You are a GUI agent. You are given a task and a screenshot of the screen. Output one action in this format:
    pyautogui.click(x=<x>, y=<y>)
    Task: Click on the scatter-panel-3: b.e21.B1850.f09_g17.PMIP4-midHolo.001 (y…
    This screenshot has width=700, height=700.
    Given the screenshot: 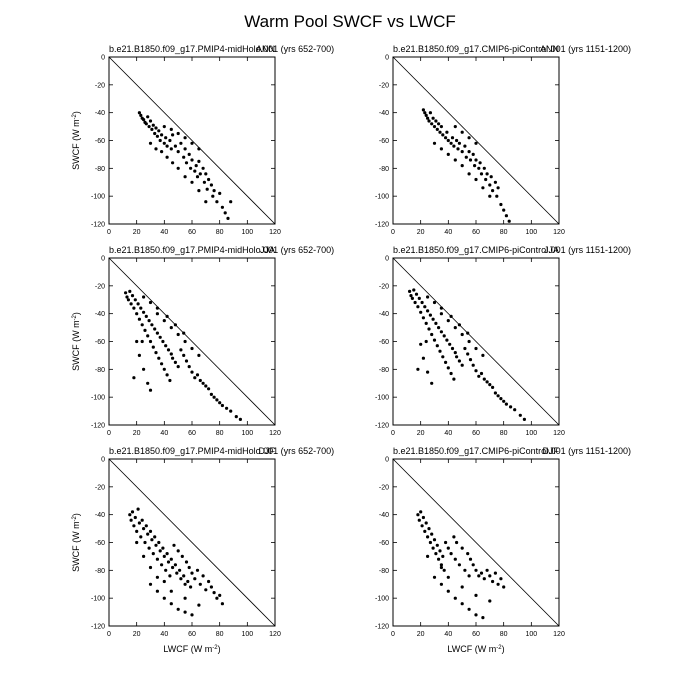 What is the action you would take?
    pyautogui.click(x=202, y=341)
    